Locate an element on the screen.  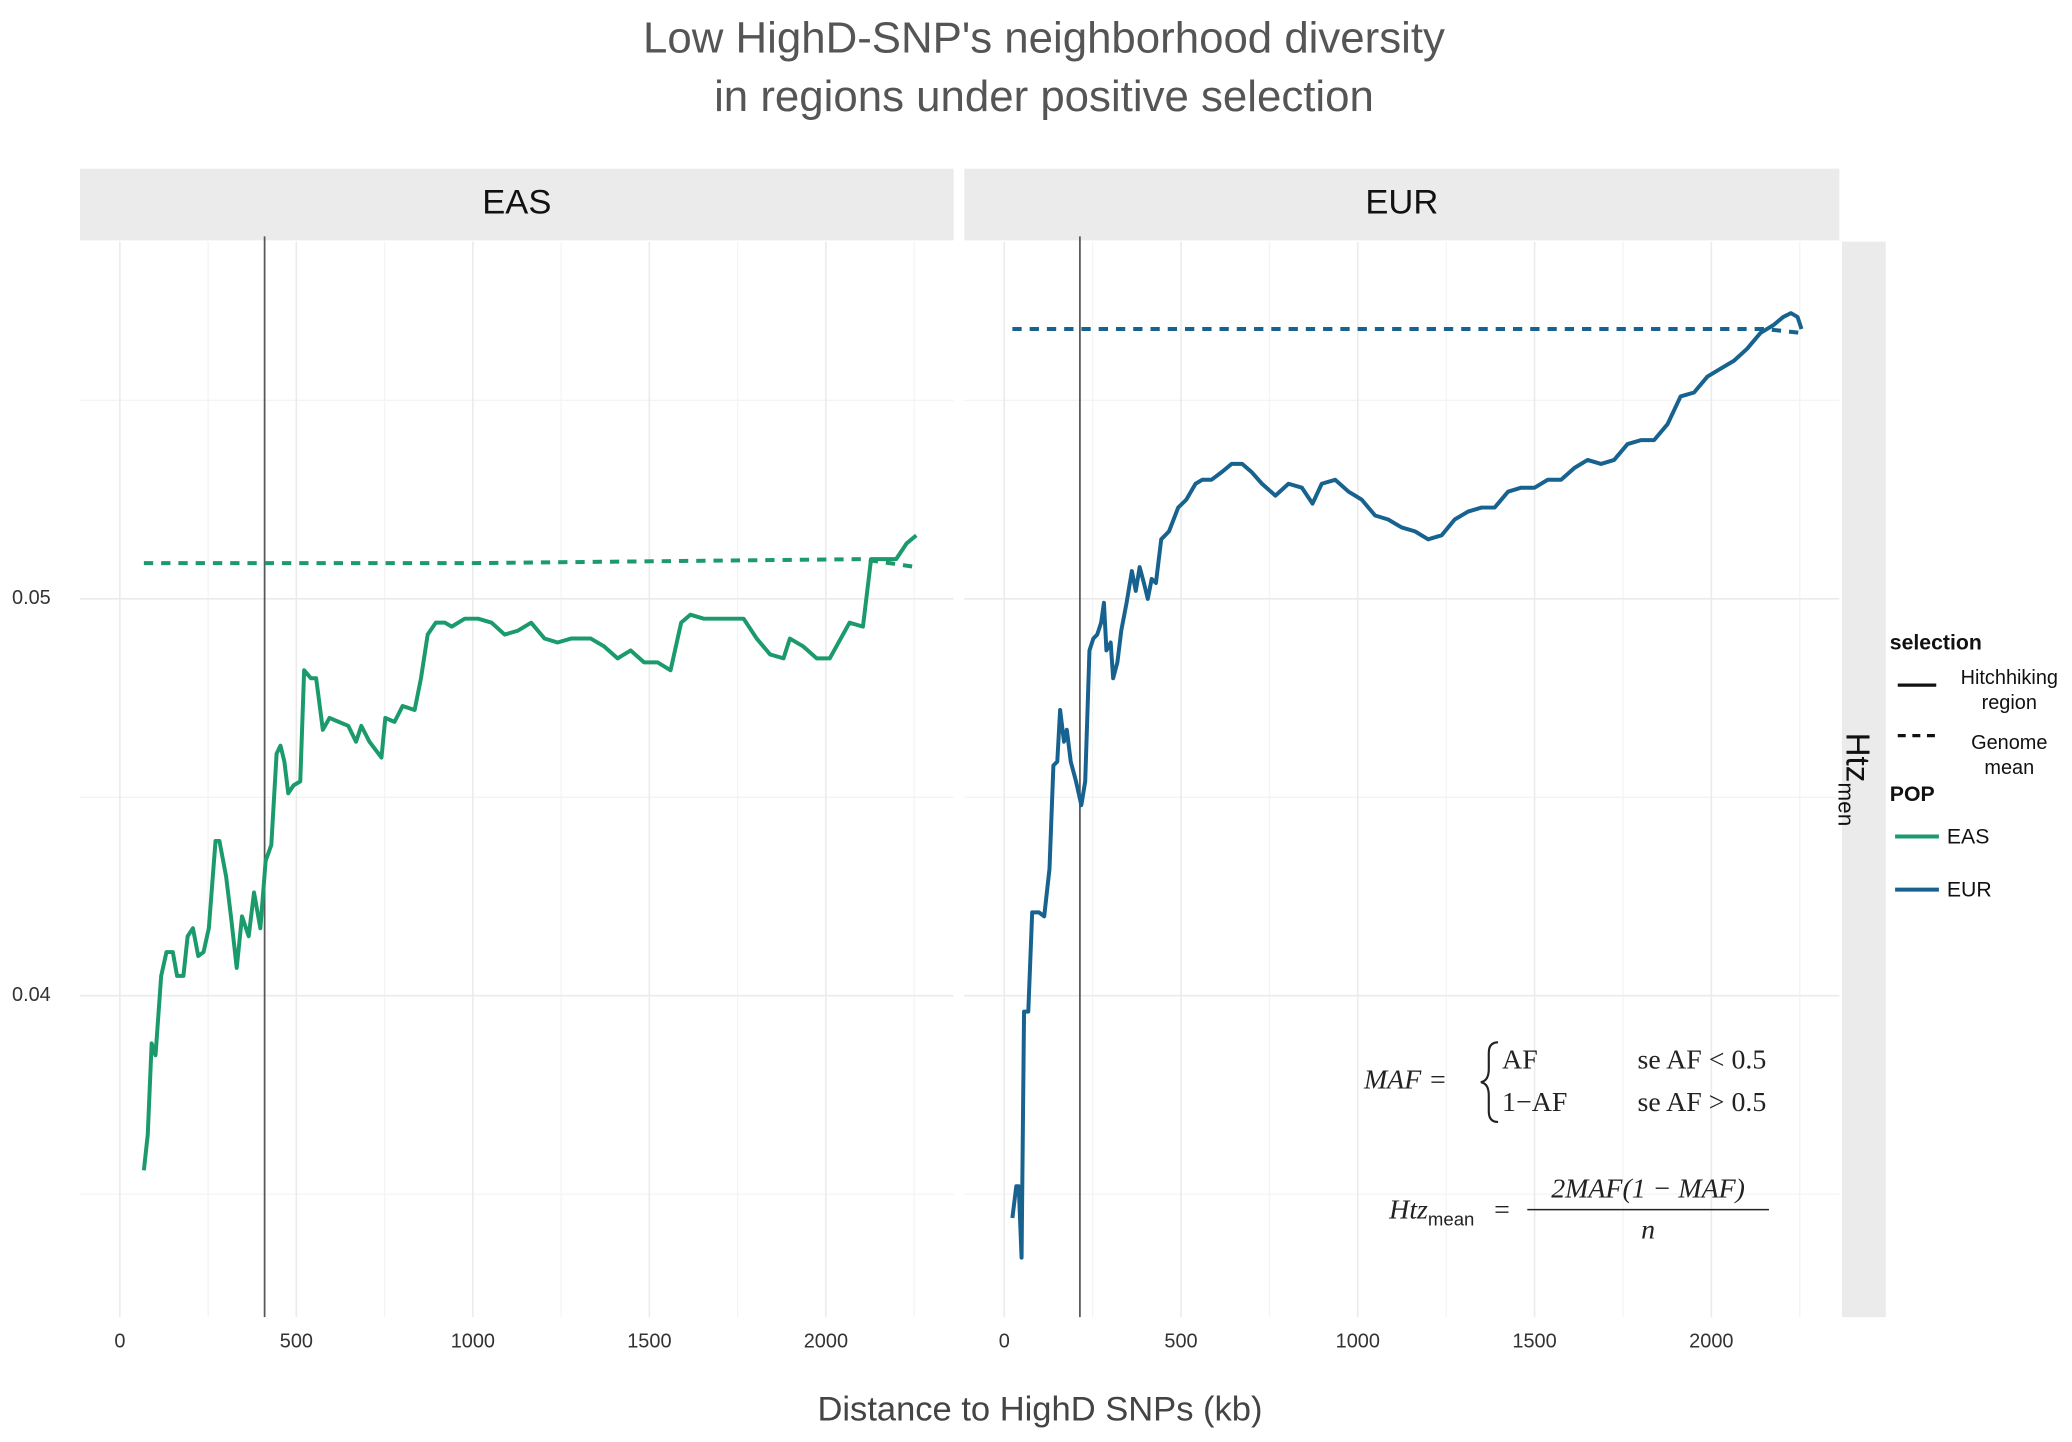
data-line is located at coordinates (1407, 330).